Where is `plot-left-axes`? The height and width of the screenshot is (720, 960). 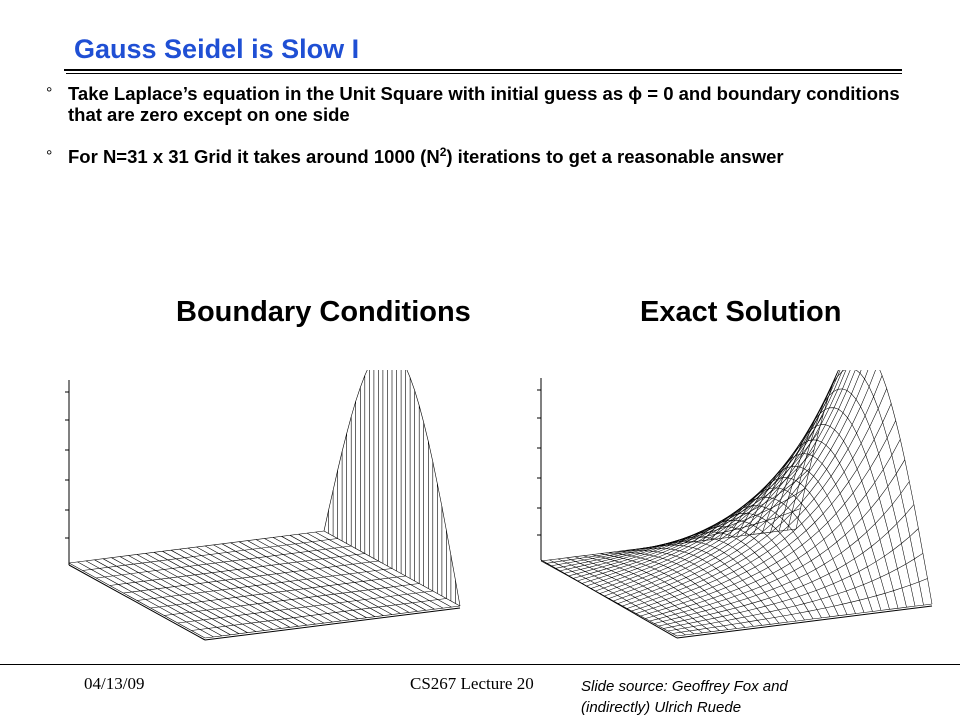 plot-left-axes is located at coordinates (264, 510).